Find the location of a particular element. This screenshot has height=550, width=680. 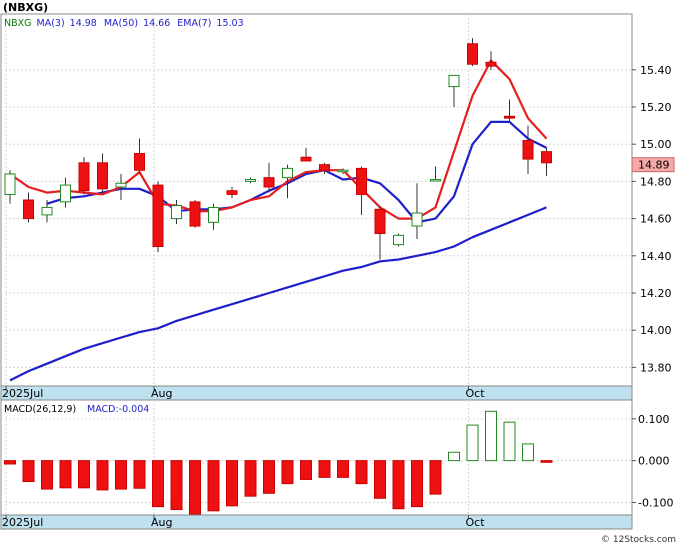

macd-ytick-label: -0.100 is located at coordinates (655, 502).